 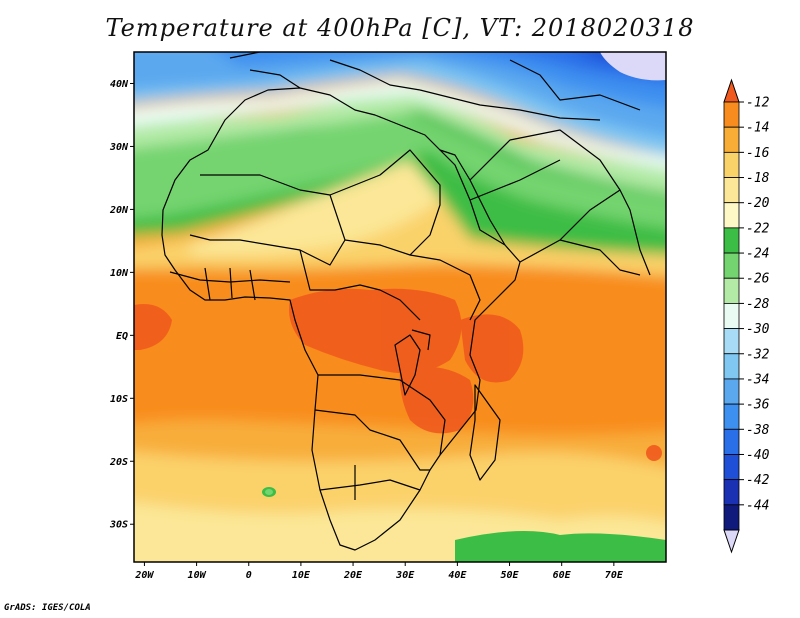 I want to click on colorbar-tick-label: -12, so click(x=758, y=103).